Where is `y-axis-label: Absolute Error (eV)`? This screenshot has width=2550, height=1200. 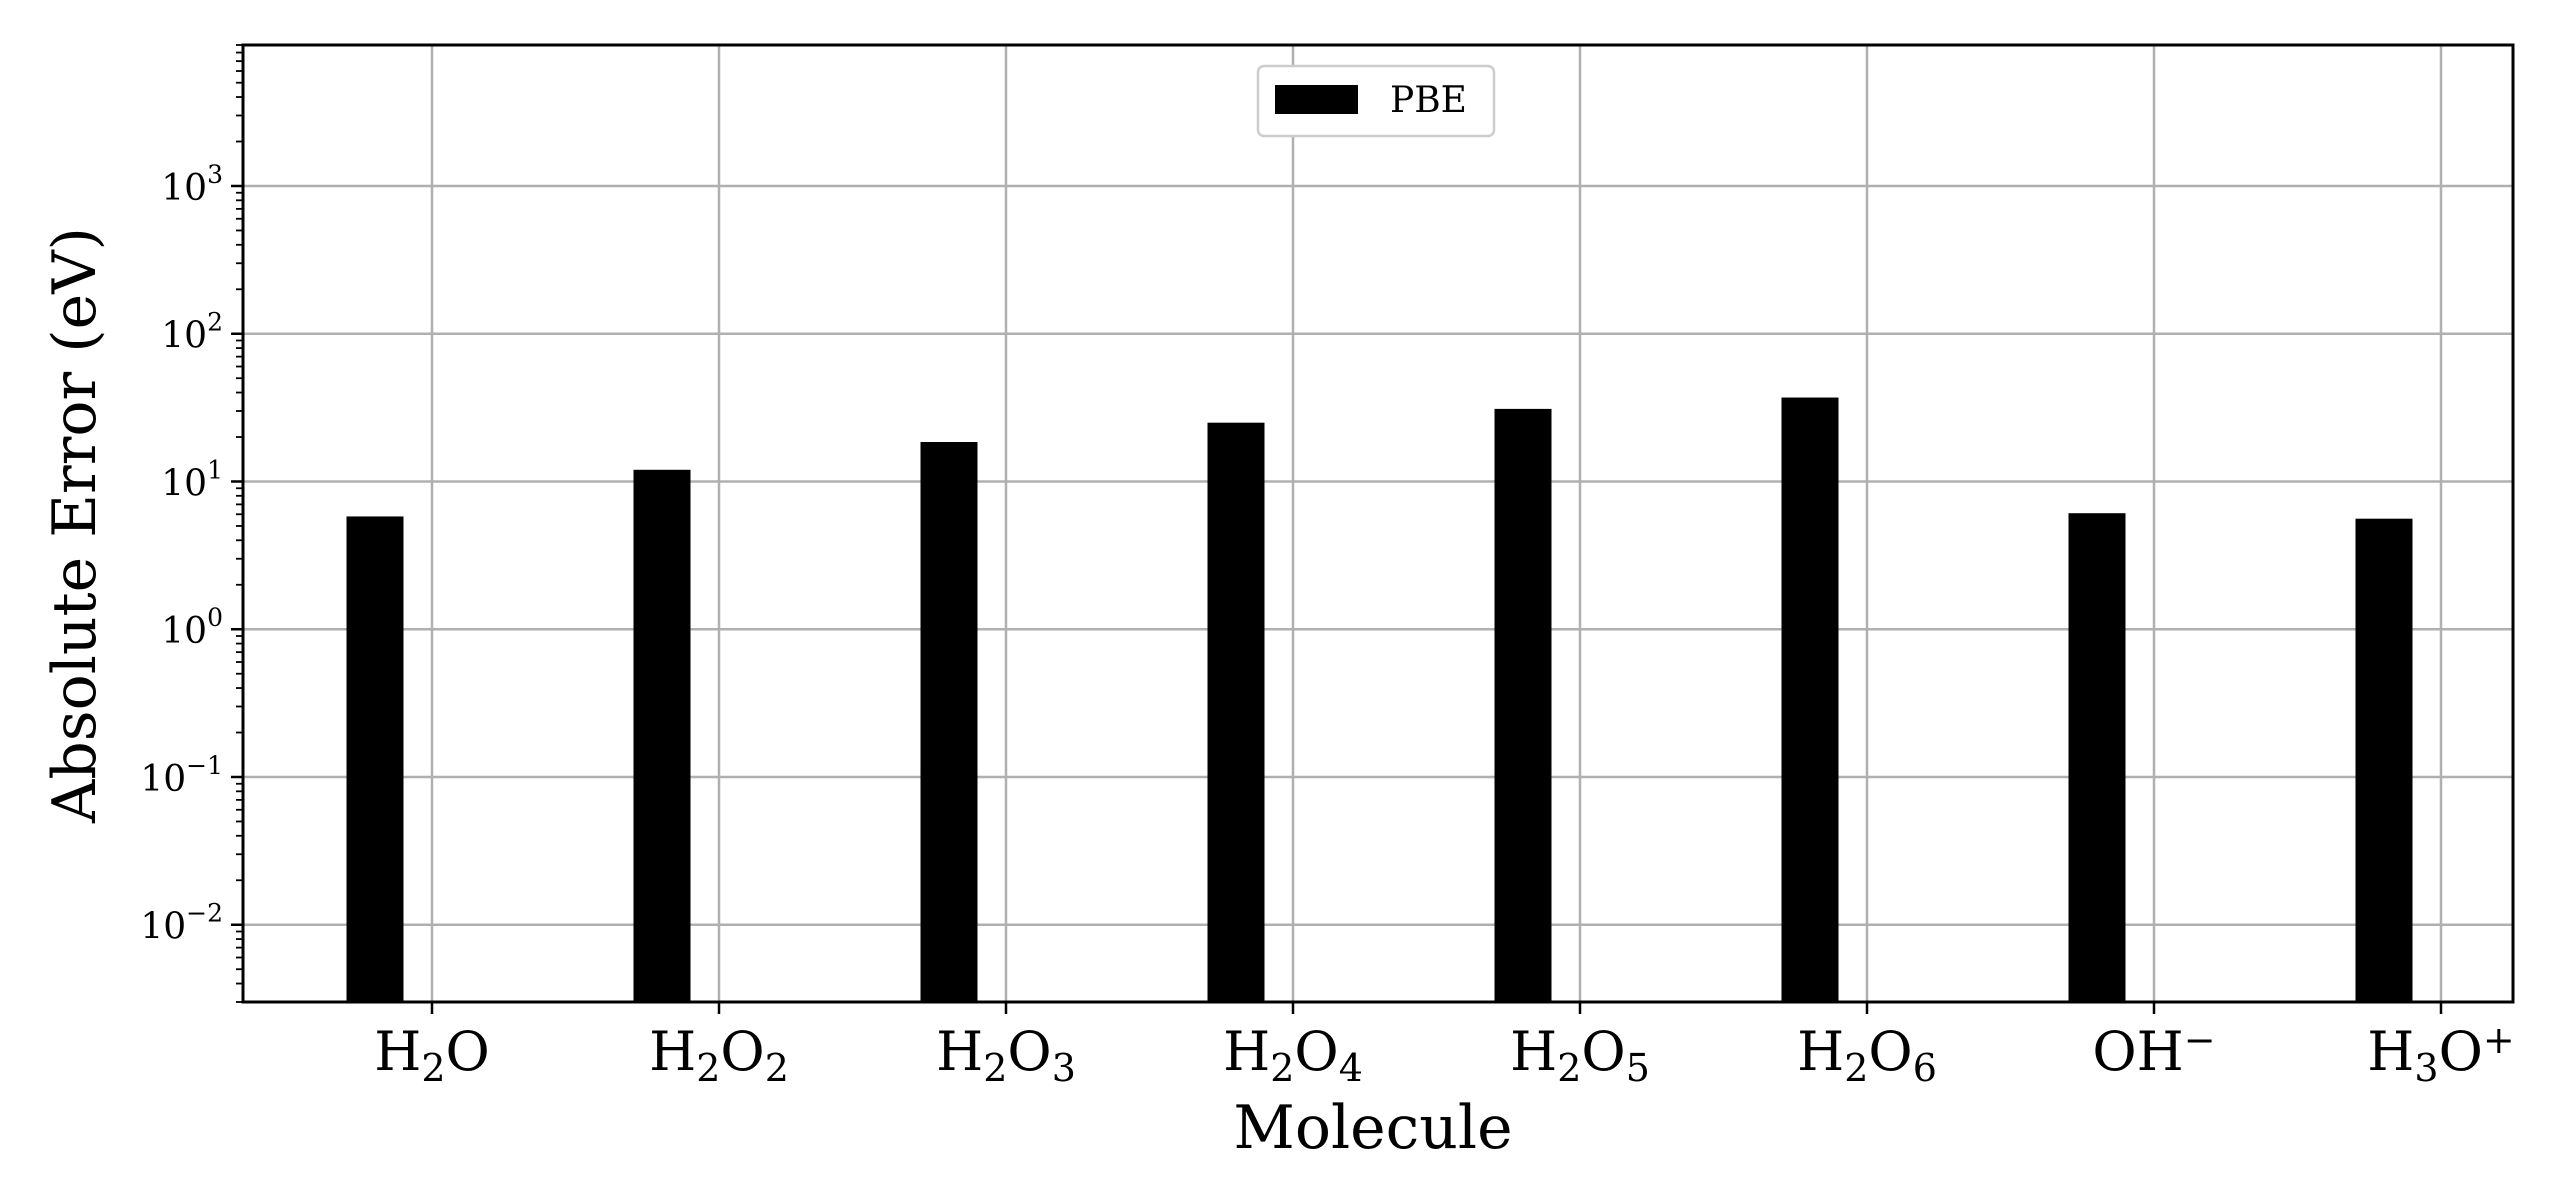 y-axis-label: Absolute Error (eV) is located at coordinates (75, 525).